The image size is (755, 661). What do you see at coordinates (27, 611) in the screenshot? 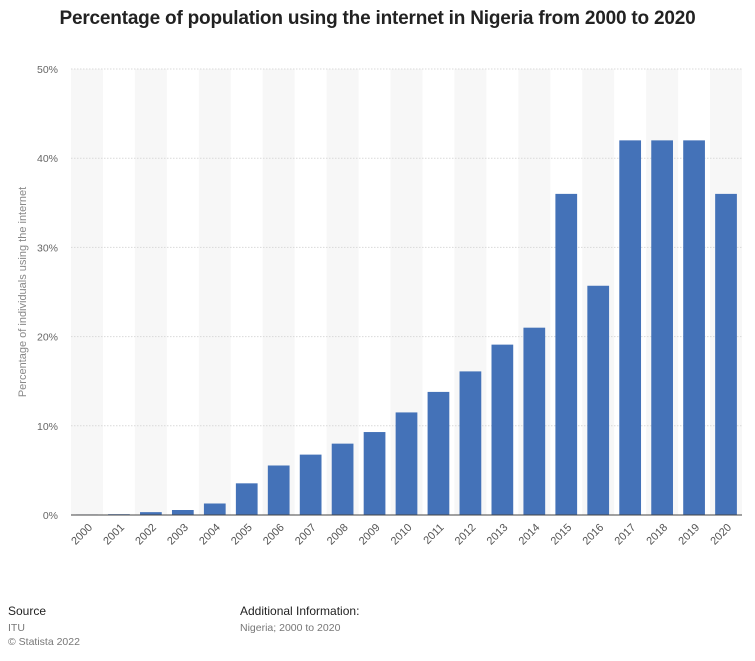
I see `source-heading: Source` at bounding box center [27, 611].